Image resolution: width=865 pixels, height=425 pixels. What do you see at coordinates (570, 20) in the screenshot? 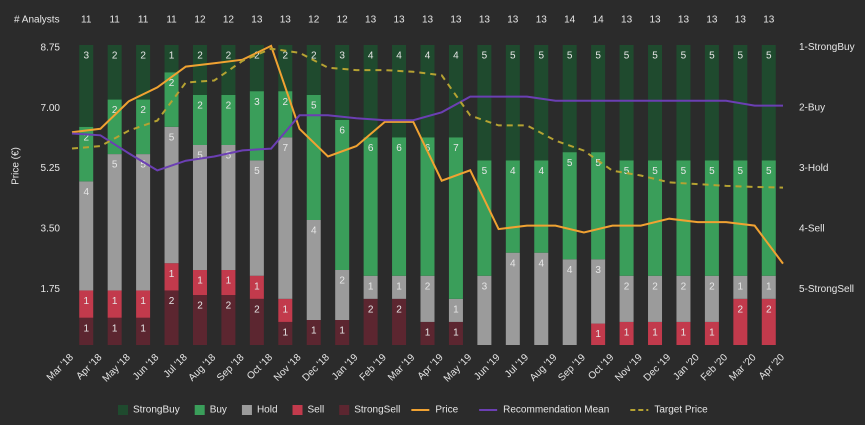
I see `analyst-count: 14` at bounding box center [570, 20].